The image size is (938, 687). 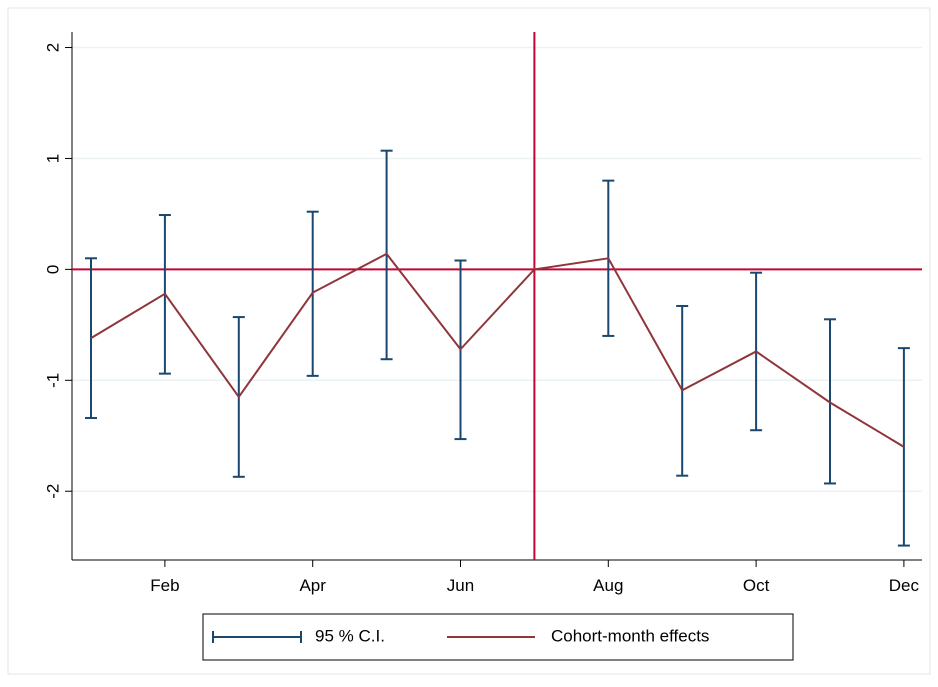 What do you see at coordinates (350, 635) in the screenshot?
I see `legend-label: 95 % C.I.` at bounding box center [350, 635].